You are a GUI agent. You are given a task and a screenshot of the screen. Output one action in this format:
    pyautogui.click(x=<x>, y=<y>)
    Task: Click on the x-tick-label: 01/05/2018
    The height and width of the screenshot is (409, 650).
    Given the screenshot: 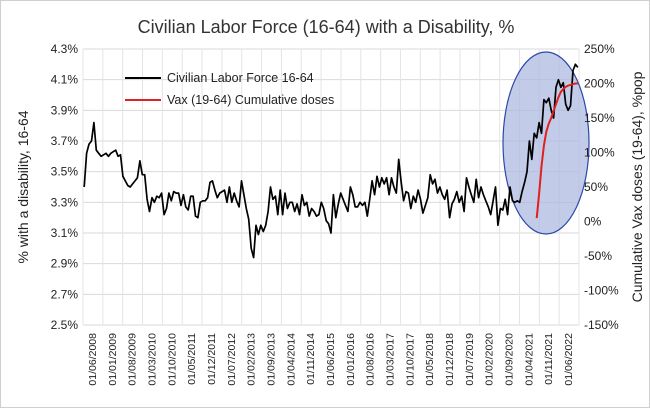 What is the action you would take?
    pyautogui.click(x=430, y=359)
    